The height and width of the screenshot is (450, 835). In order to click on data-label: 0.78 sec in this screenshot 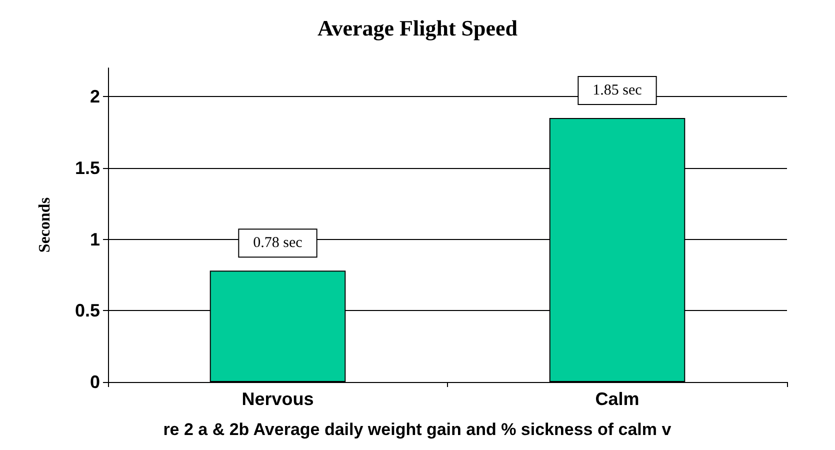, I will do `click(278, 243)`.